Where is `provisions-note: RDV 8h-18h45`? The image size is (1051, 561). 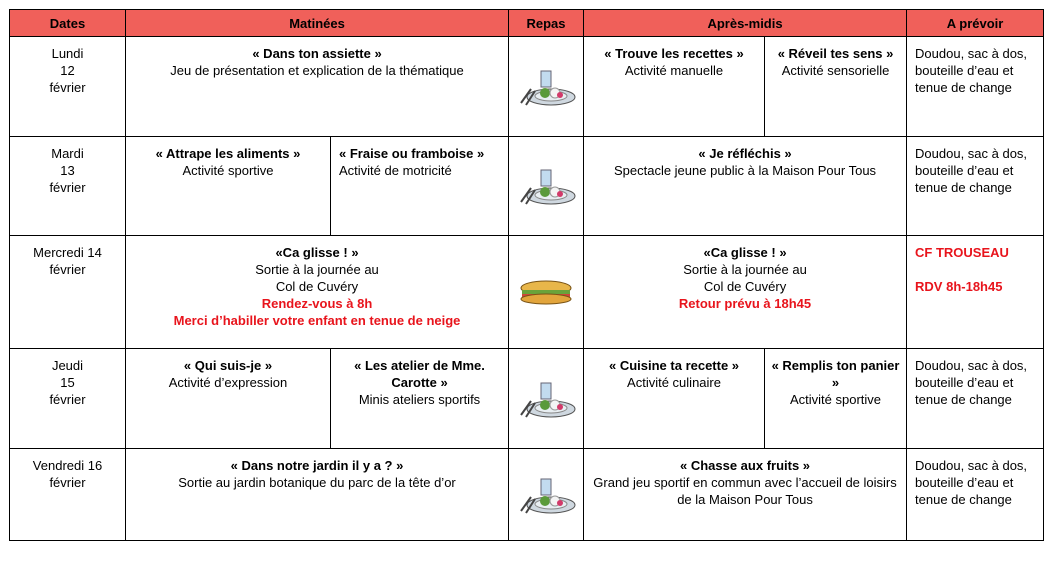
provisions-note: RDV 8h-18h45 is located at coordinates (959, 286).